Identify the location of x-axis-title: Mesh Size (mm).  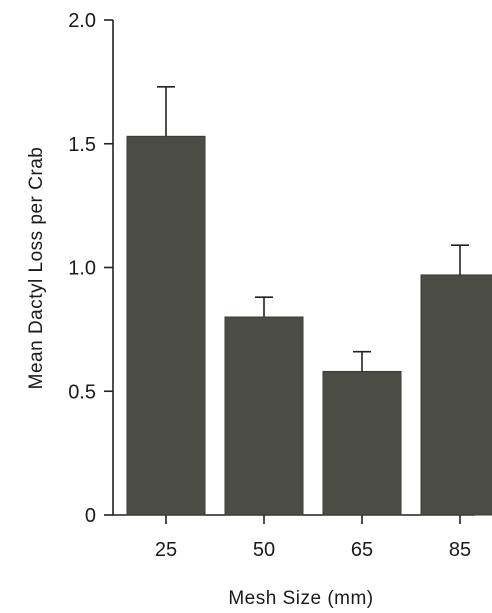
(300, 598).